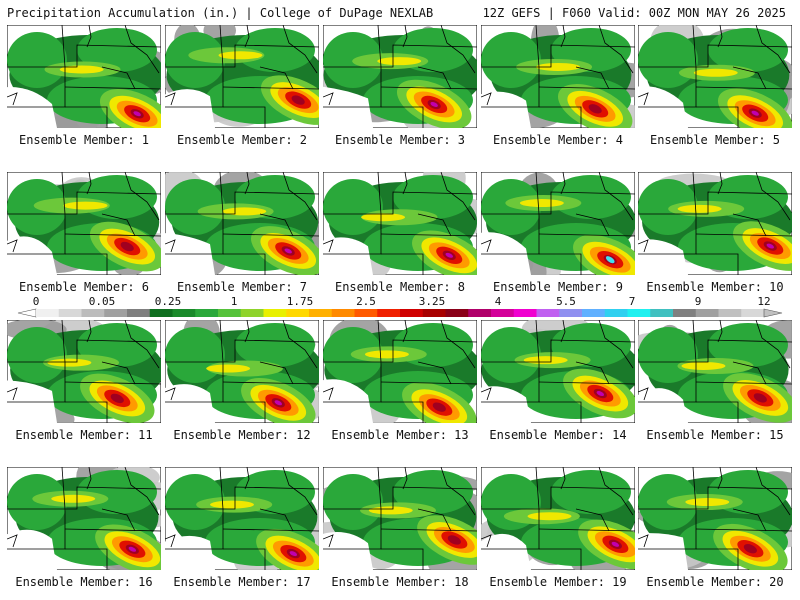 This screenshot has width=800, height=600. What do you see at coordinates (715, 140) in the screenshot?
I see `member-label: Ensemble Member: 5` at bounding box center [715, 140].